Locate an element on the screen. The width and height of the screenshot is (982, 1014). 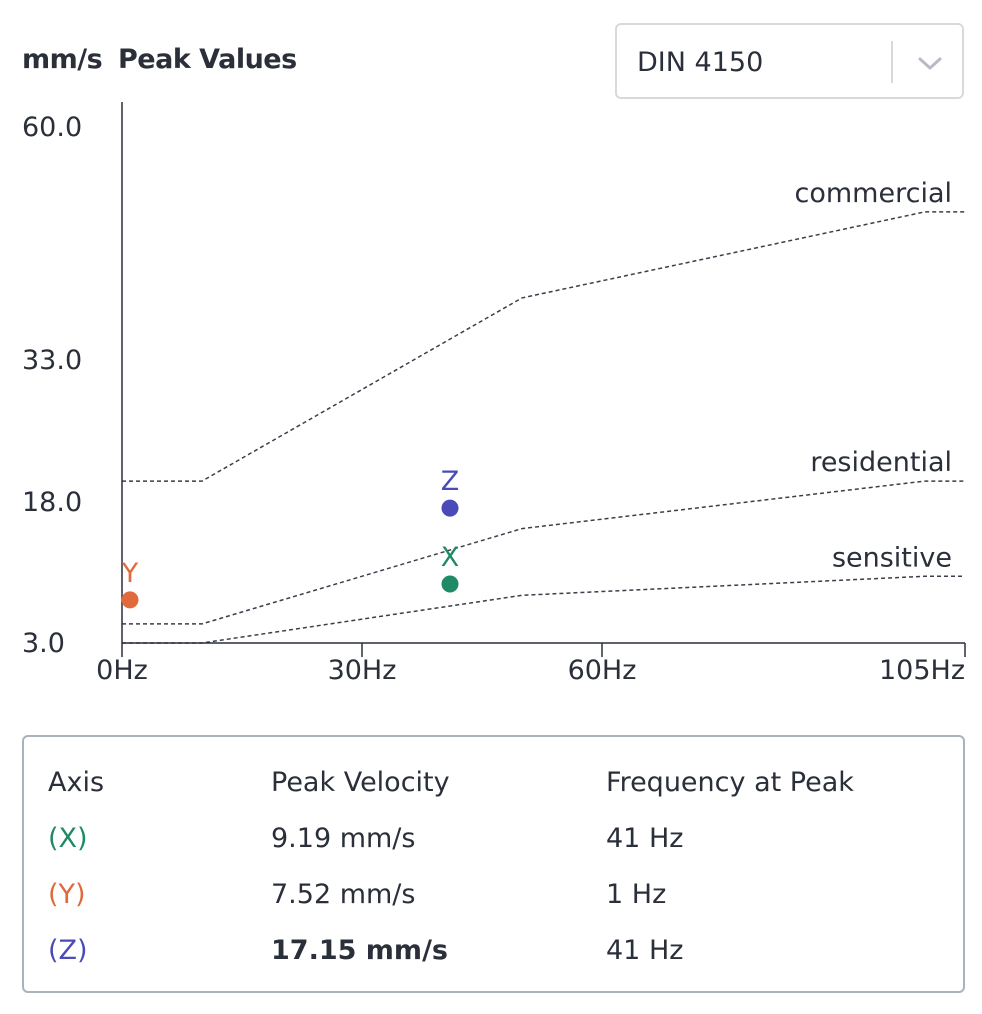
peak-point-label-y: Y is located at coordinates (130, 573).